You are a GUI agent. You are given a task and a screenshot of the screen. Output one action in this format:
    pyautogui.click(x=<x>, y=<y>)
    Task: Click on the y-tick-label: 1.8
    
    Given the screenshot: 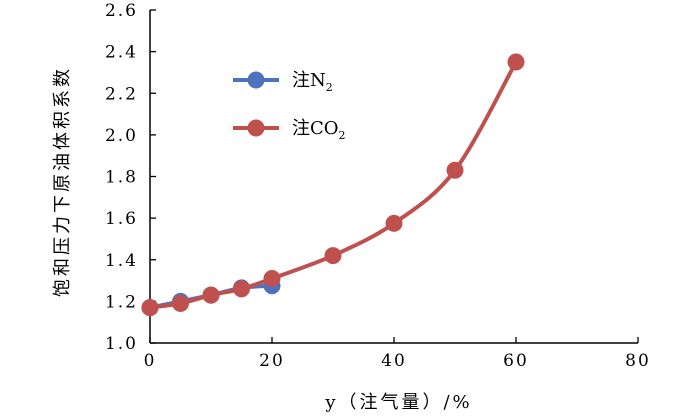 What is the action you would take?
    pyautogui.click(x=121, y=178)
    